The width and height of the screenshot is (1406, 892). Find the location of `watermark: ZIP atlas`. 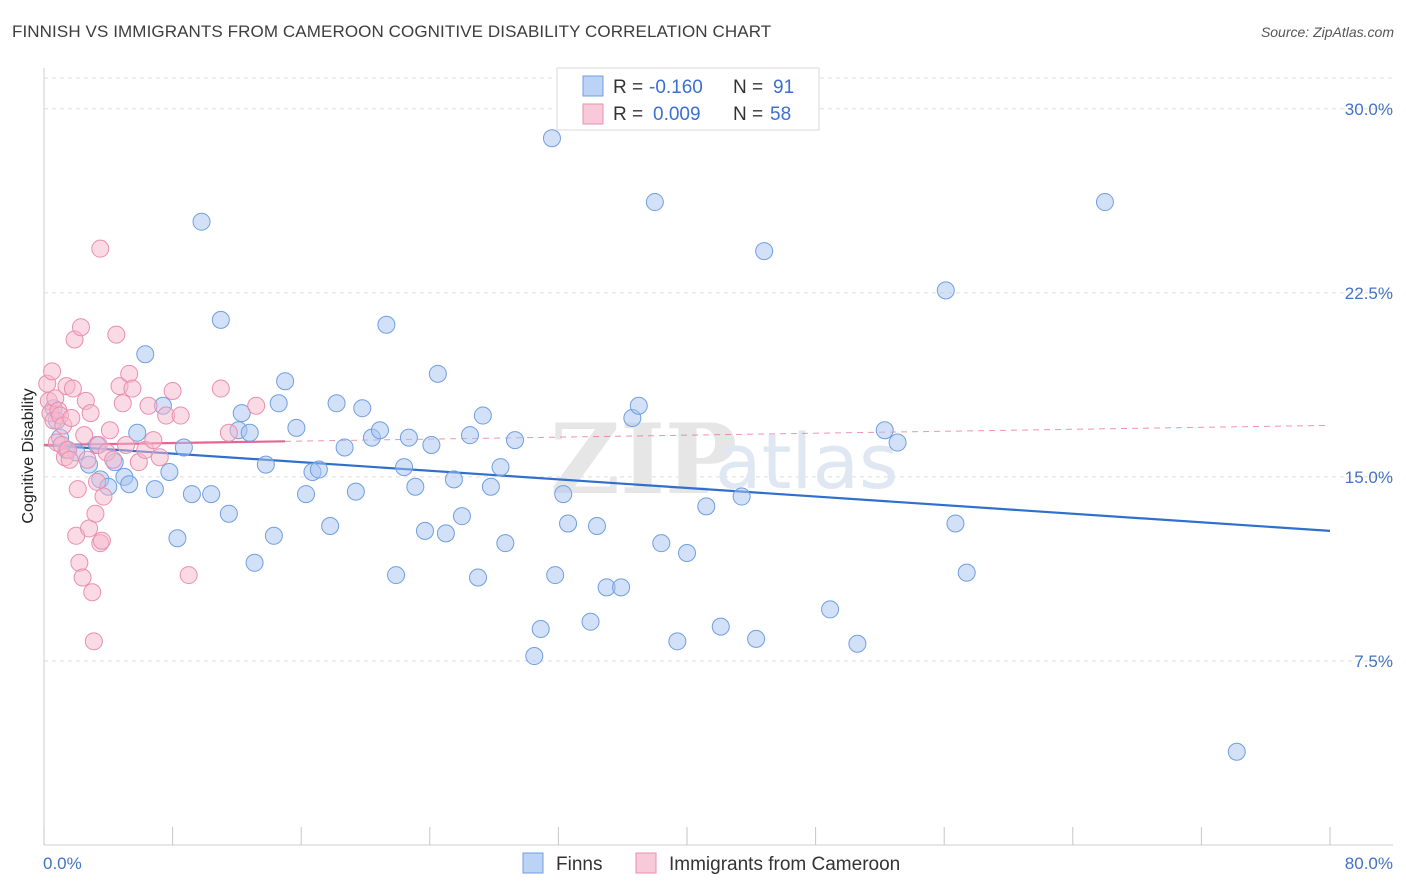

watermark: ZIP atlas is located at coordinates (724, 459).